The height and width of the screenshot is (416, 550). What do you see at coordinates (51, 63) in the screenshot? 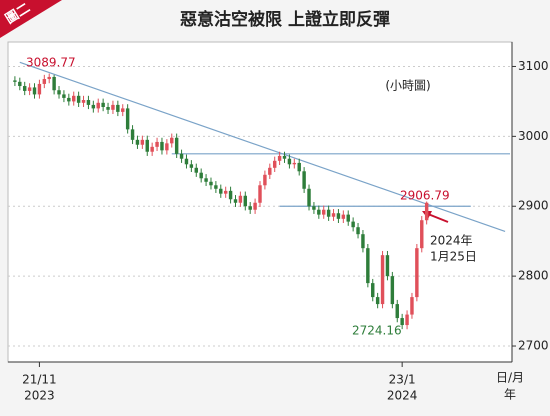
I see `annotation-high: 3089.77` at bounding box center [51, 63].